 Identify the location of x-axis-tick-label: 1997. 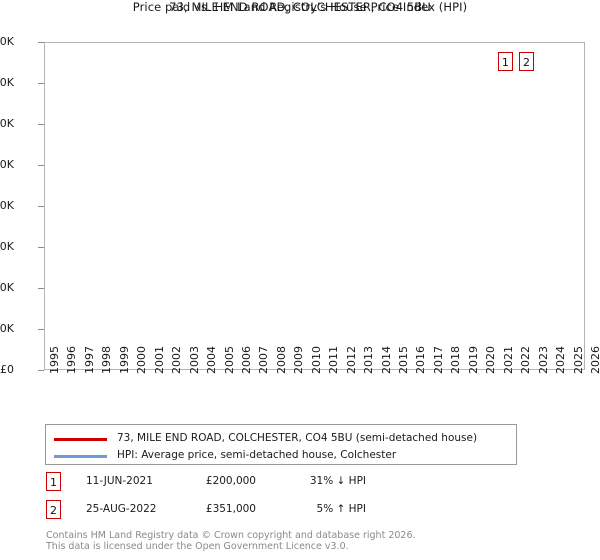
(89, 360).